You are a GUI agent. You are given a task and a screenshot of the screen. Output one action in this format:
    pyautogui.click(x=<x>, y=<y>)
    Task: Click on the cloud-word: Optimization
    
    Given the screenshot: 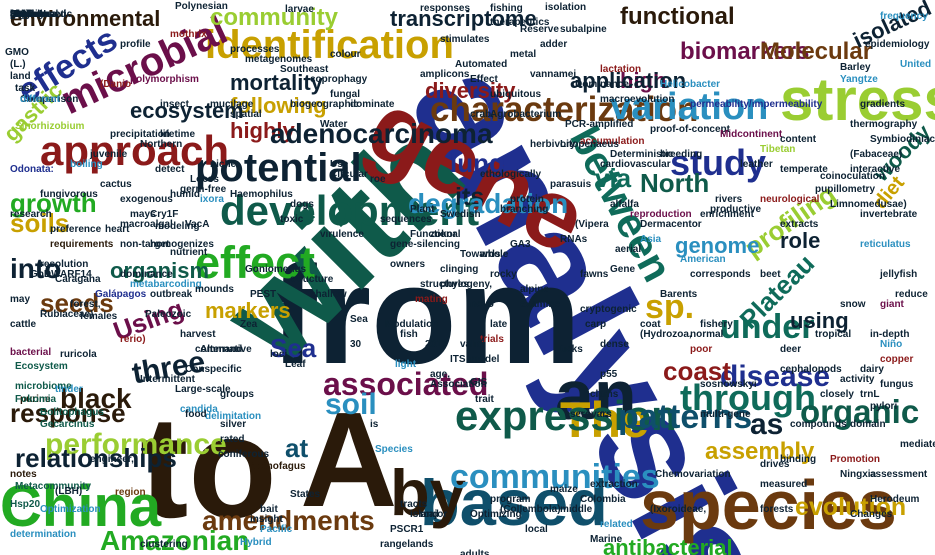 What is the action you would take?
    pyautogui.click(x=70, y=509)
    